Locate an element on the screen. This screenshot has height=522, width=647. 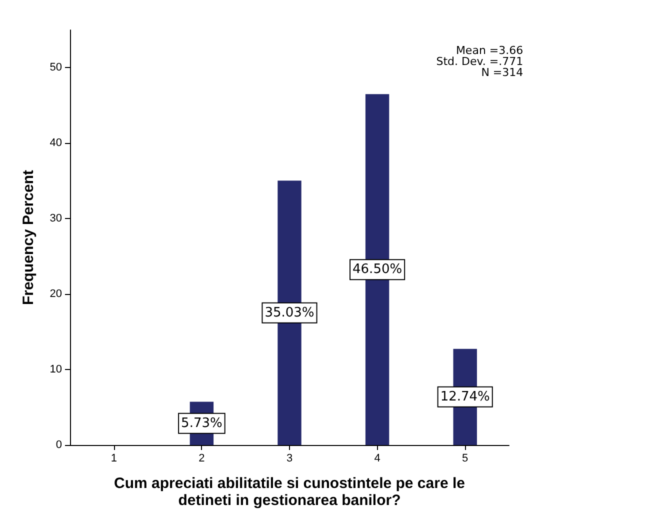
annotation: Mean =3.66 Std. Dev. =.771 N =314 is located at coordinates (480, 61).